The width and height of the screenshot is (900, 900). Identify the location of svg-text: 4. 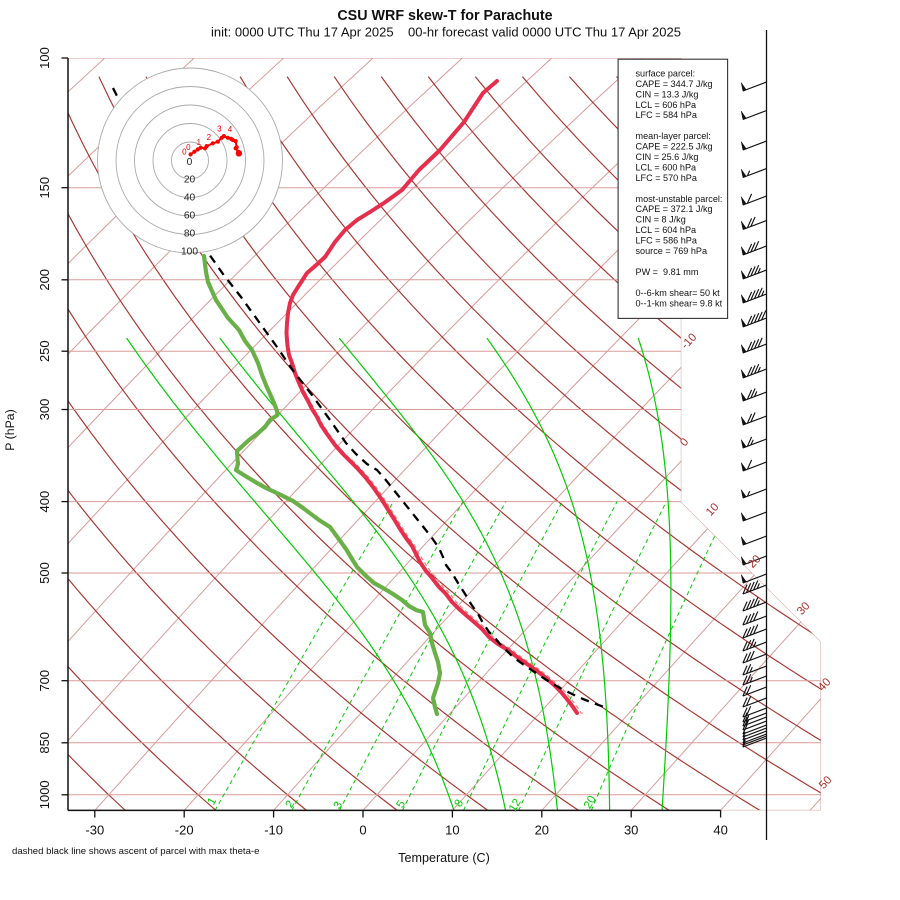
(230, 129).